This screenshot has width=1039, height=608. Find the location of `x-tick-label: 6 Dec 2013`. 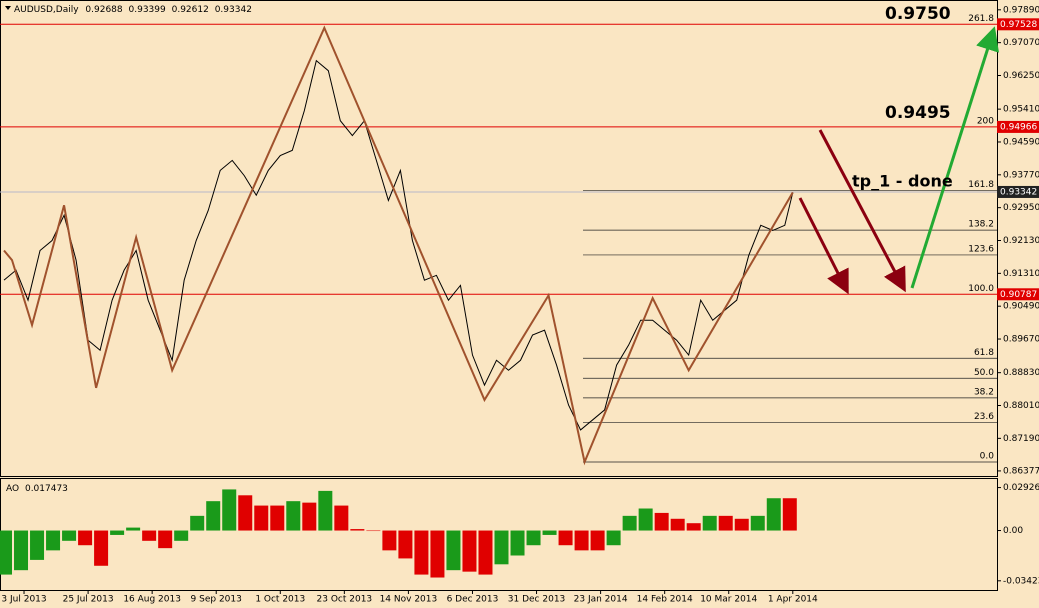

x-tick-label: 6 Dec 2013 is located at coordinates (473, 600).